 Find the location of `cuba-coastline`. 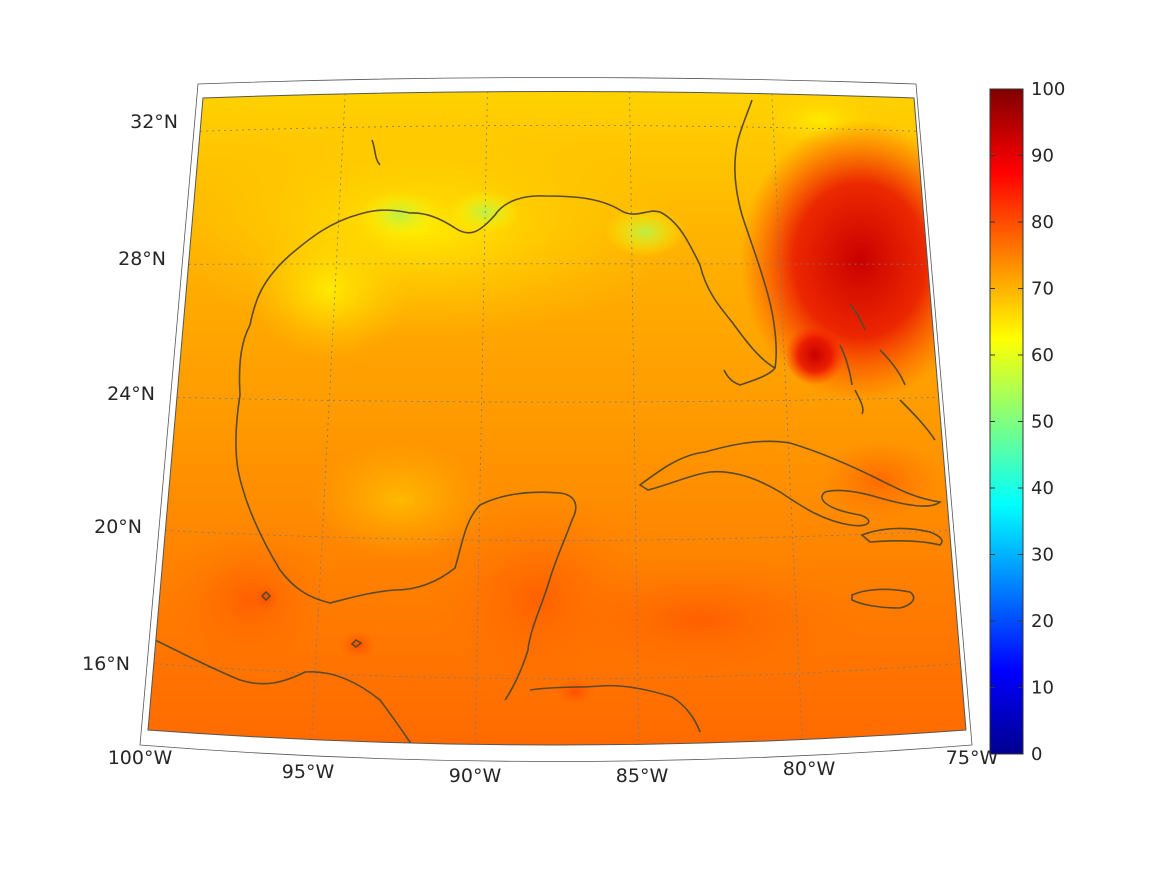

cuba-coastline is located at coordinates (790, 483).